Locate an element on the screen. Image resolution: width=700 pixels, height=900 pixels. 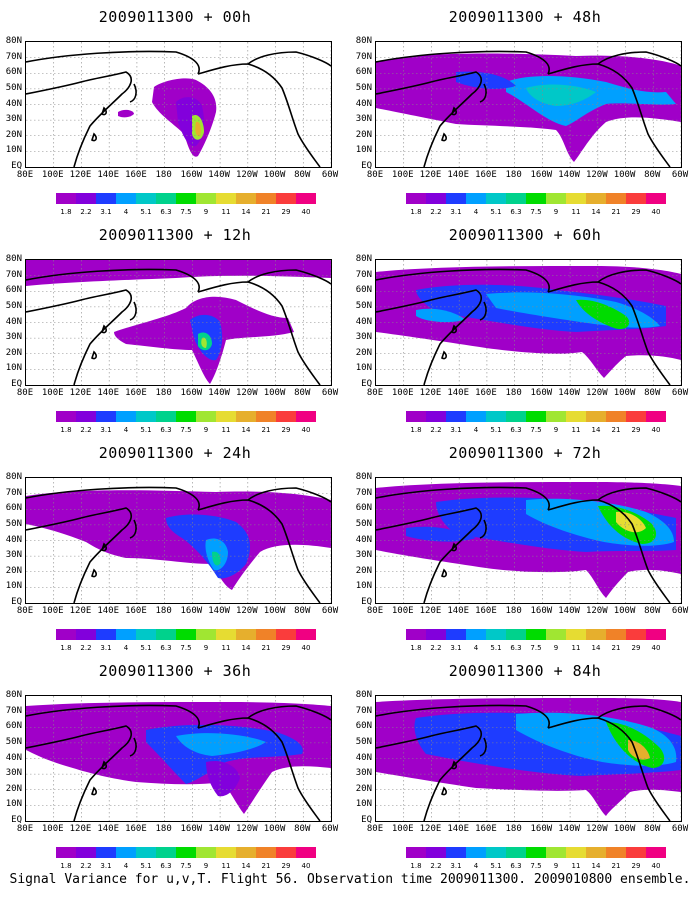
colorbar-level-label: 21 is located at coordinates (616, 212).